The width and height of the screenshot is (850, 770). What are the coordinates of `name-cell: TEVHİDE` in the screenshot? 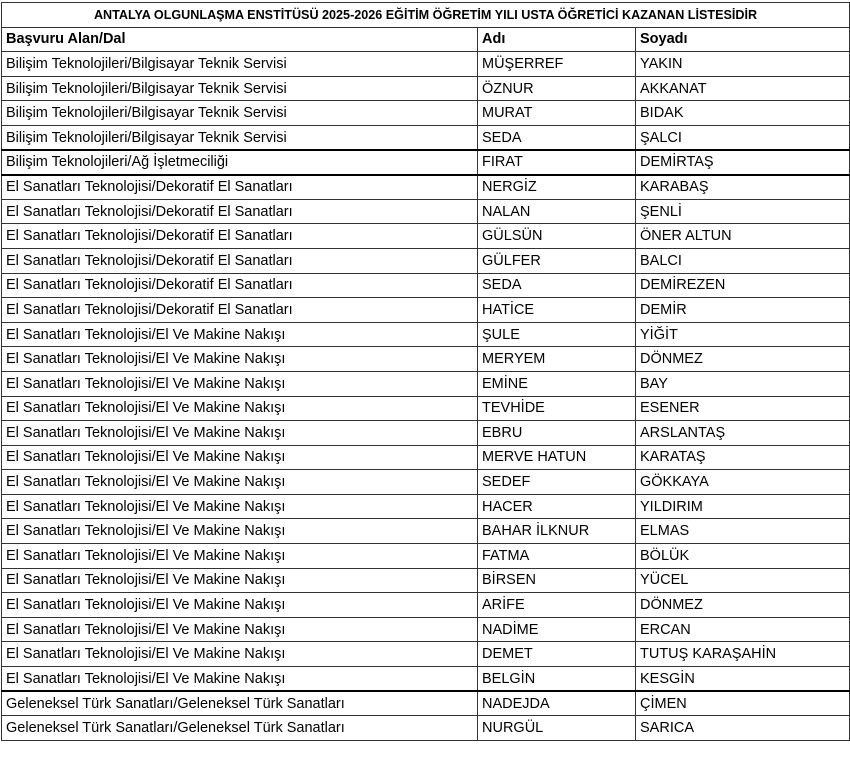 It's located at (556, 408).